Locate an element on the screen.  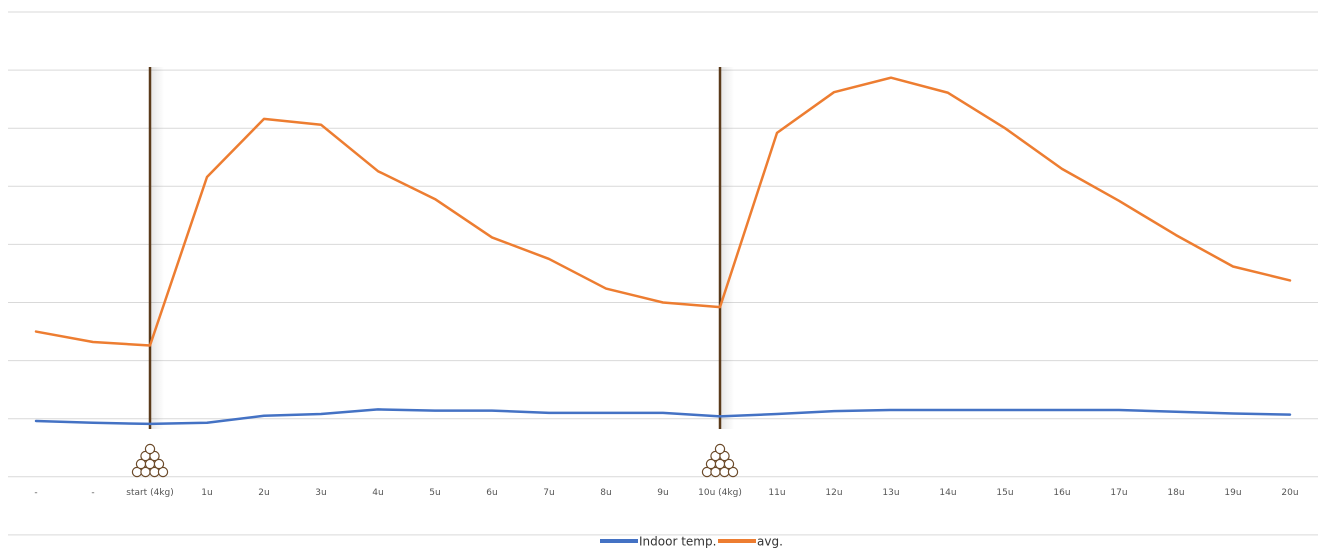
x-tick-label: 10u (4kg) is located at coordinates (720, 493).